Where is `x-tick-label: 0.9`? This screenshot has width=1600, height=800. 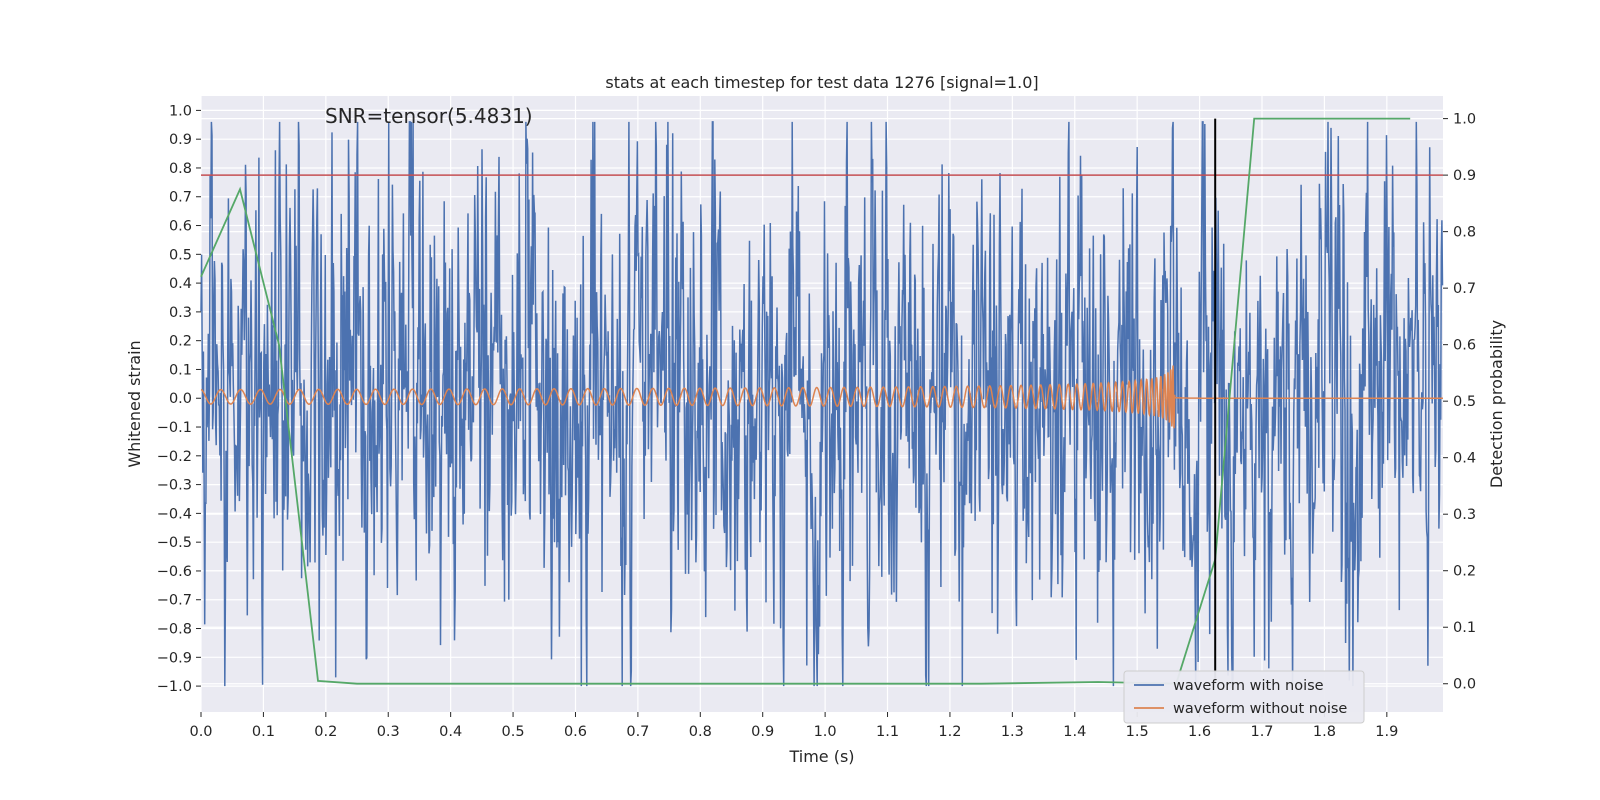
x-tick-label: 0.9 is located at coordinates (762, 732).